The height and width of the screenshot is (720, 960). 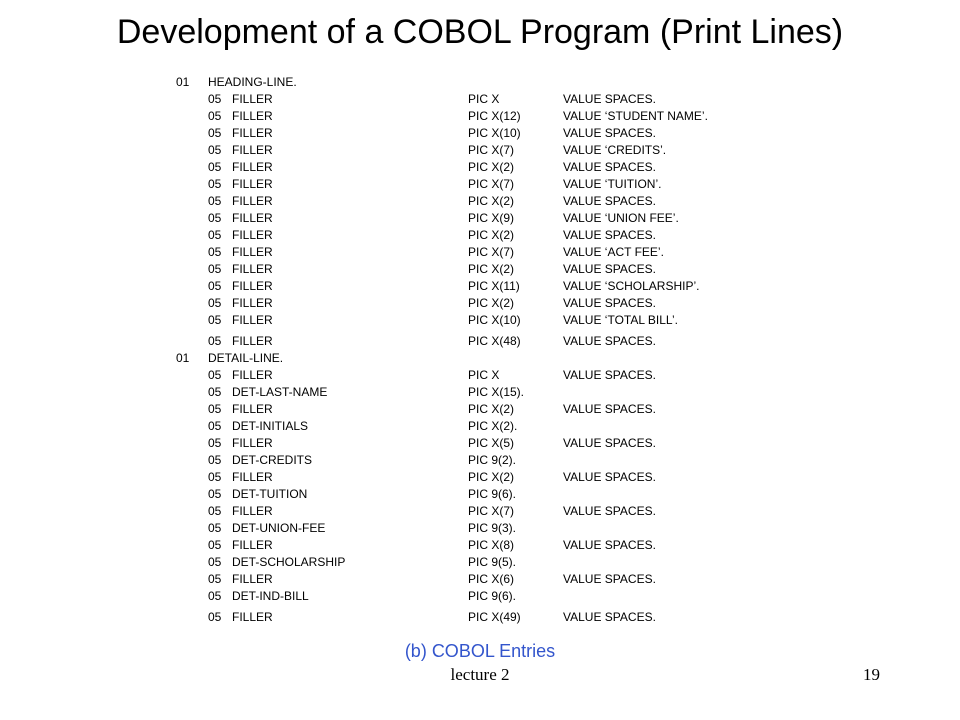 I want to click on field-pic: PIC X(5), so click(x=491, y=443).